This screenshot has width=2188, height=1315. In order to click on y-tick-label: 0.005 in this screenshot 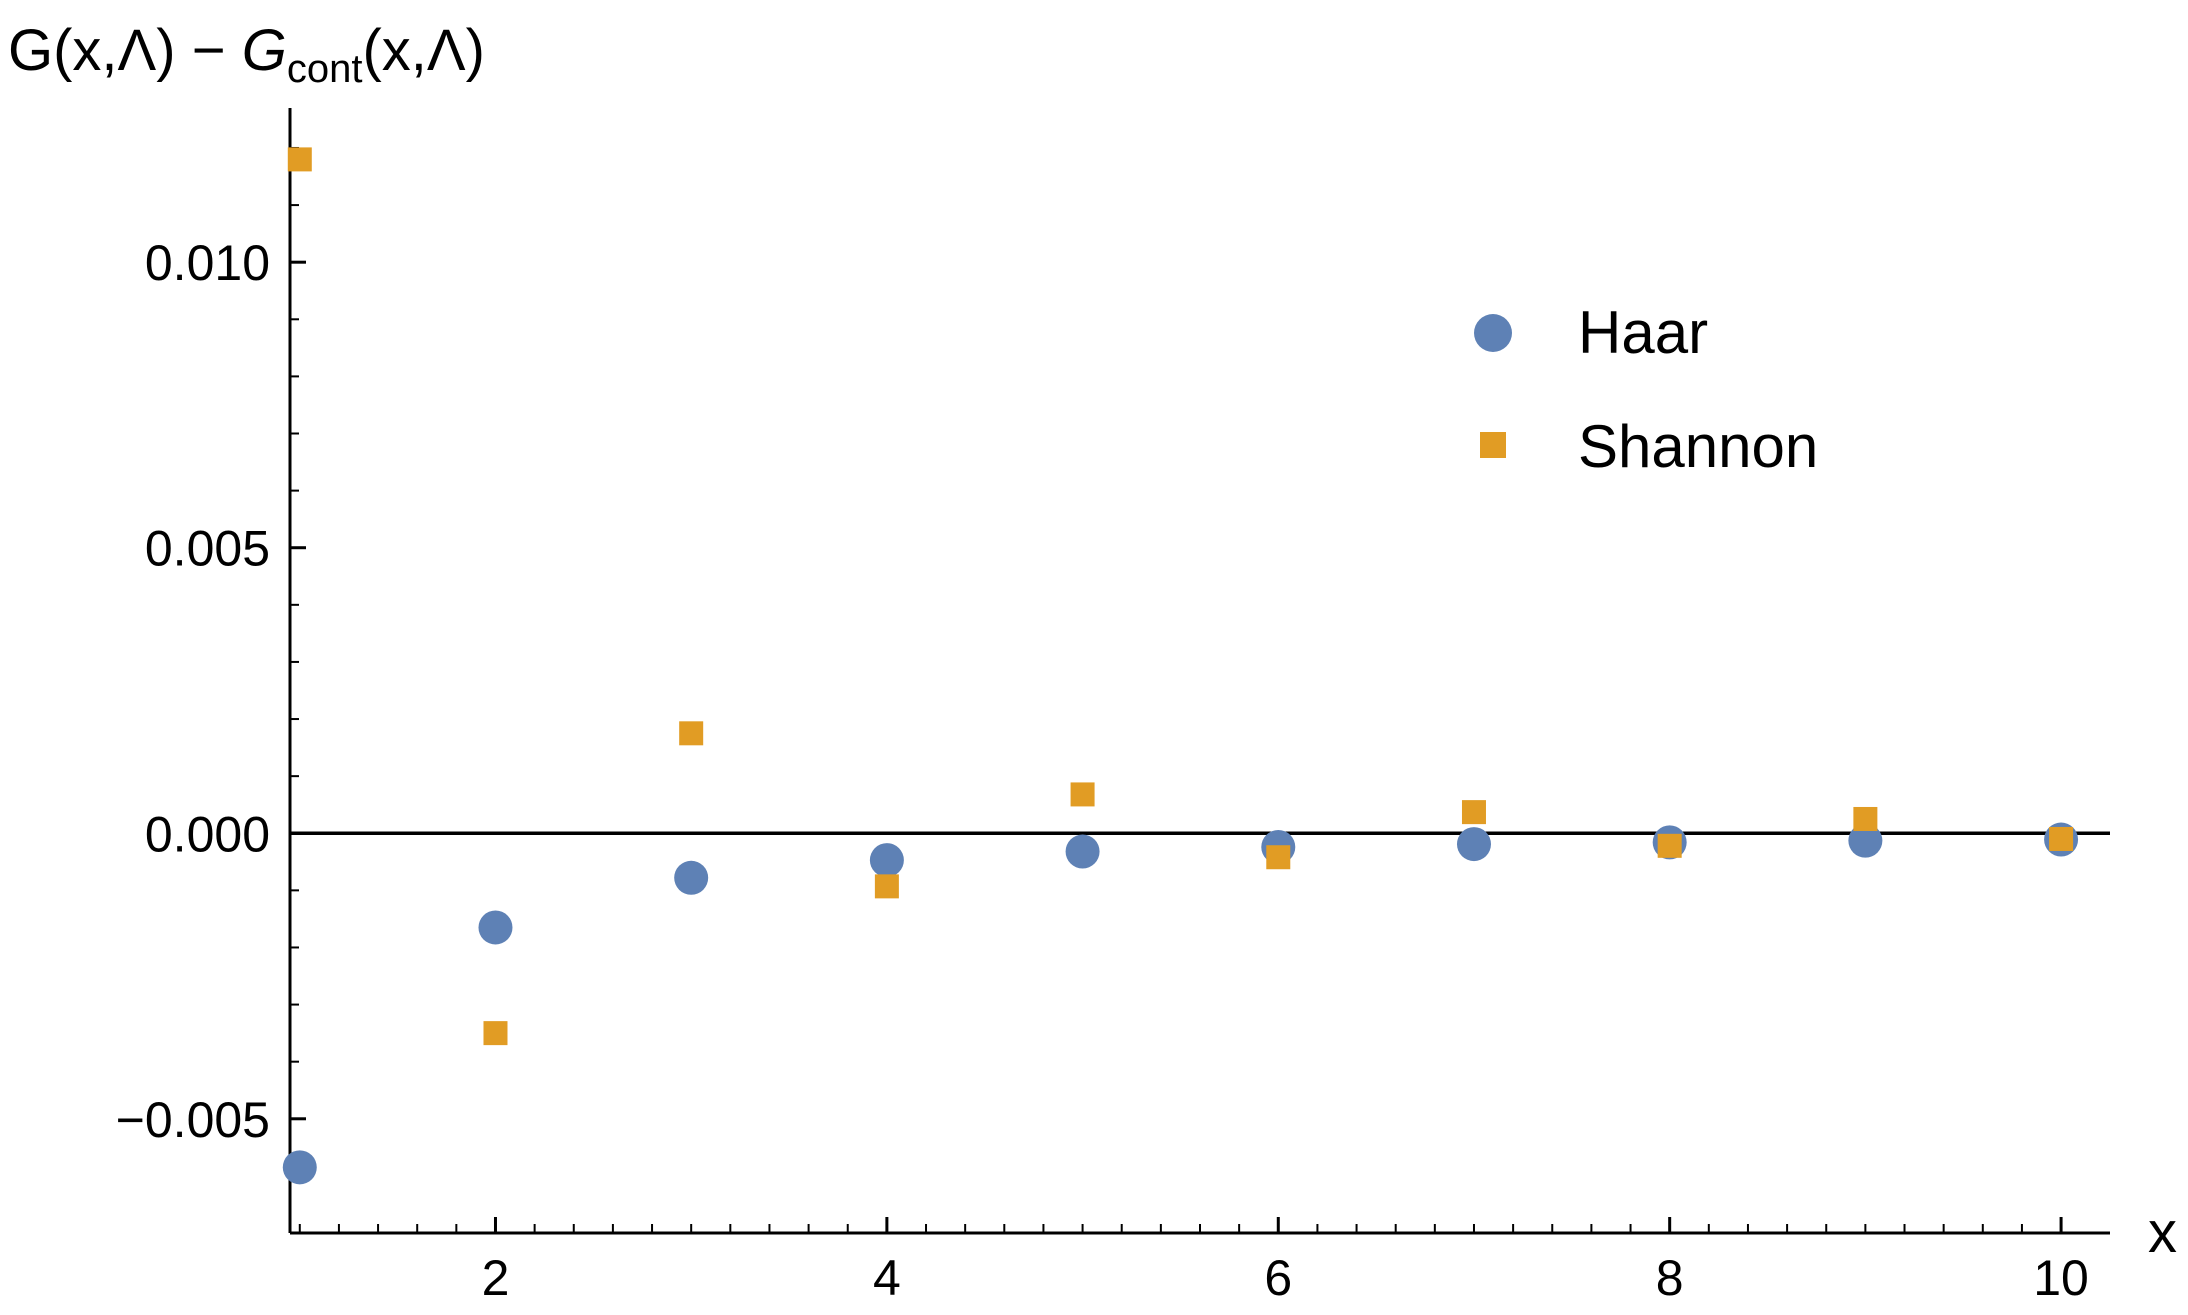, I will do `click(207, 549)`.